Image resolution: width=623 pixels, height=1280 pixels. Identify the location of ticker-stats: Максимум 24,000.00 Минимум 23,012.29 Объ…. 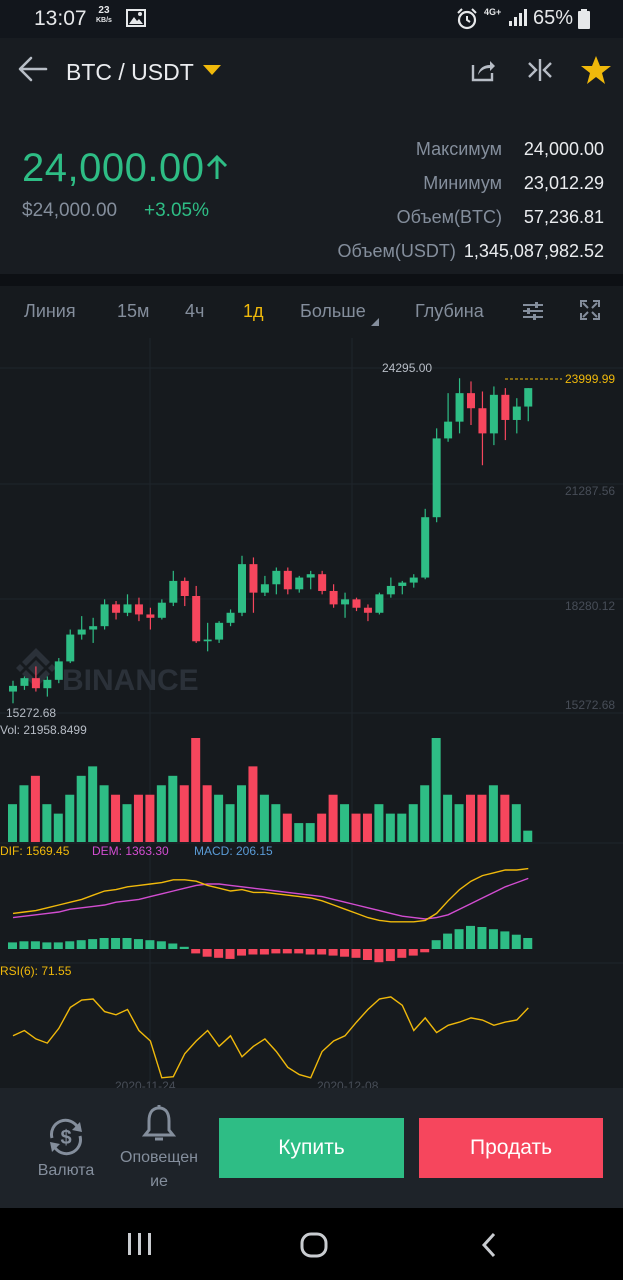
(454, 200).